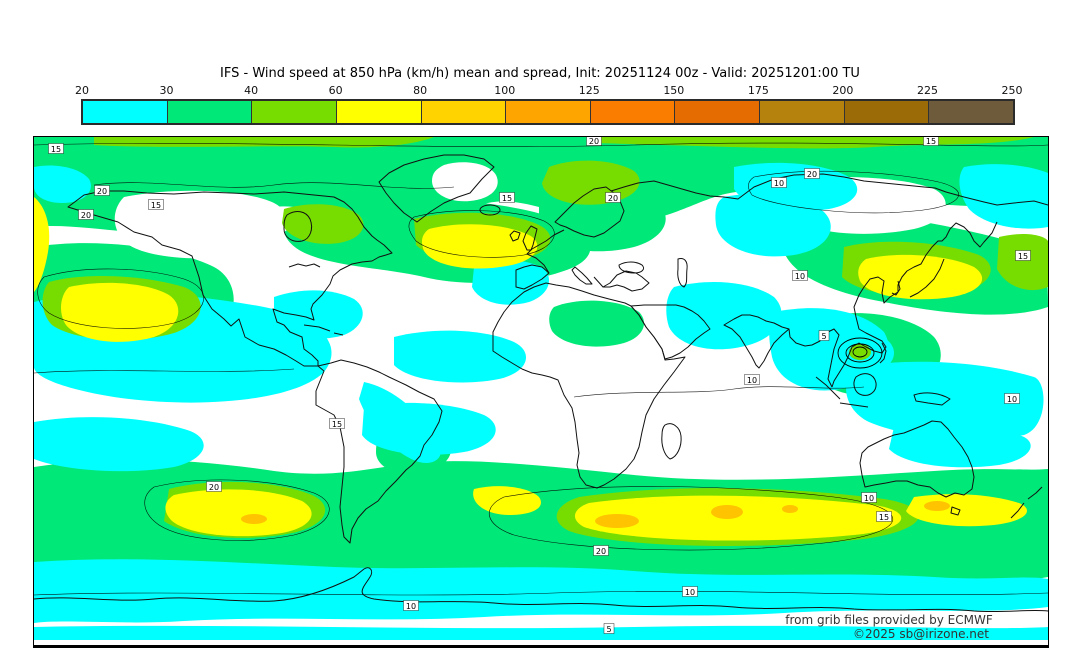 Image resolution: width=1080 pixels, height=658 pixels. I want to click on colorbar-tick: 100, so click(505, 90).